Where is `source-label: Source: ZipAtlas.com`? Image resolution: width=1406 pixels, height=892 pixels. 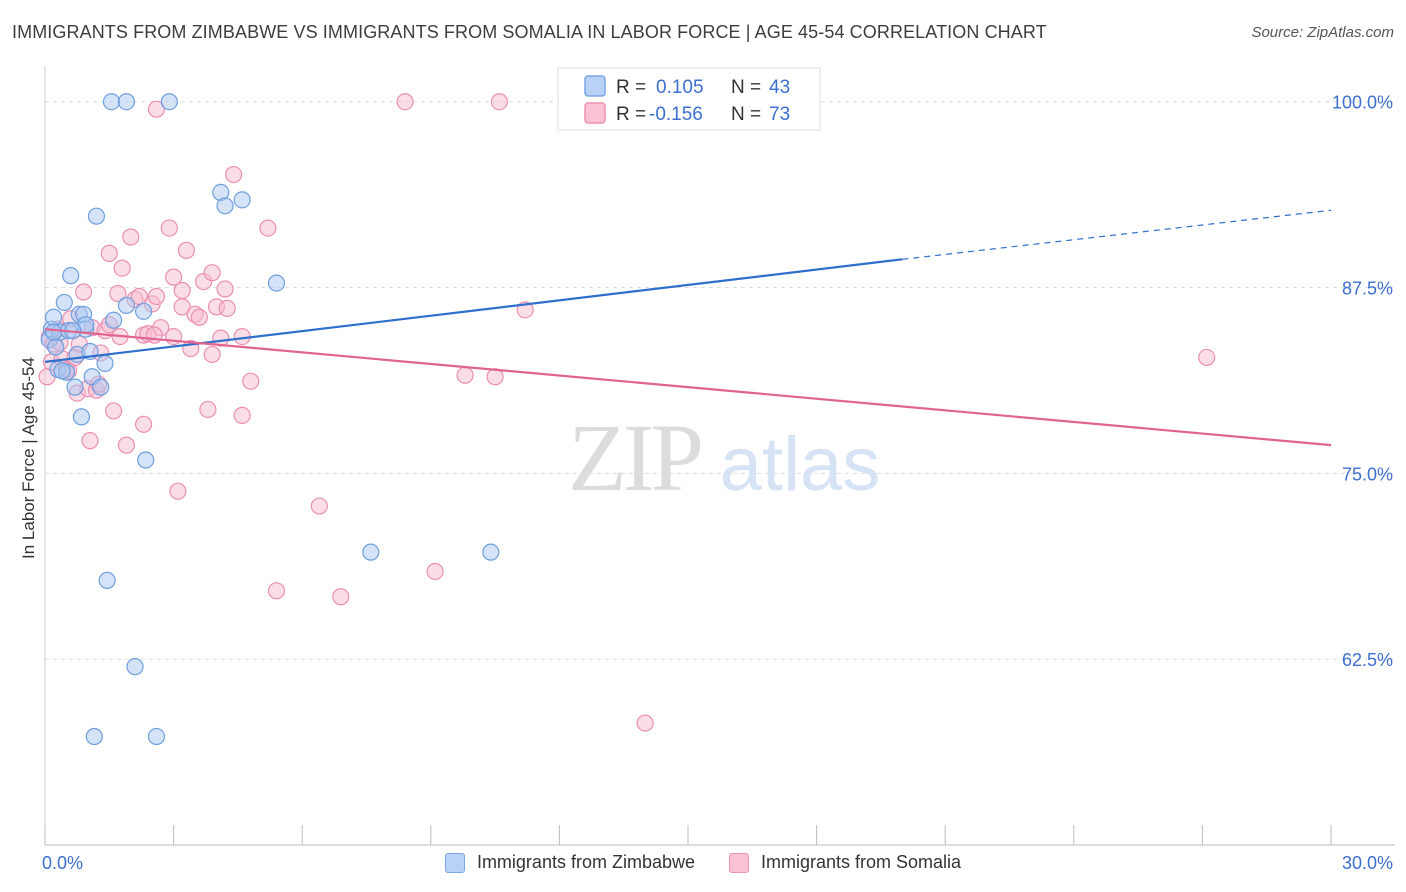
source-label: Source: ZipAtlas.com is located at coordinates (1322, 32).